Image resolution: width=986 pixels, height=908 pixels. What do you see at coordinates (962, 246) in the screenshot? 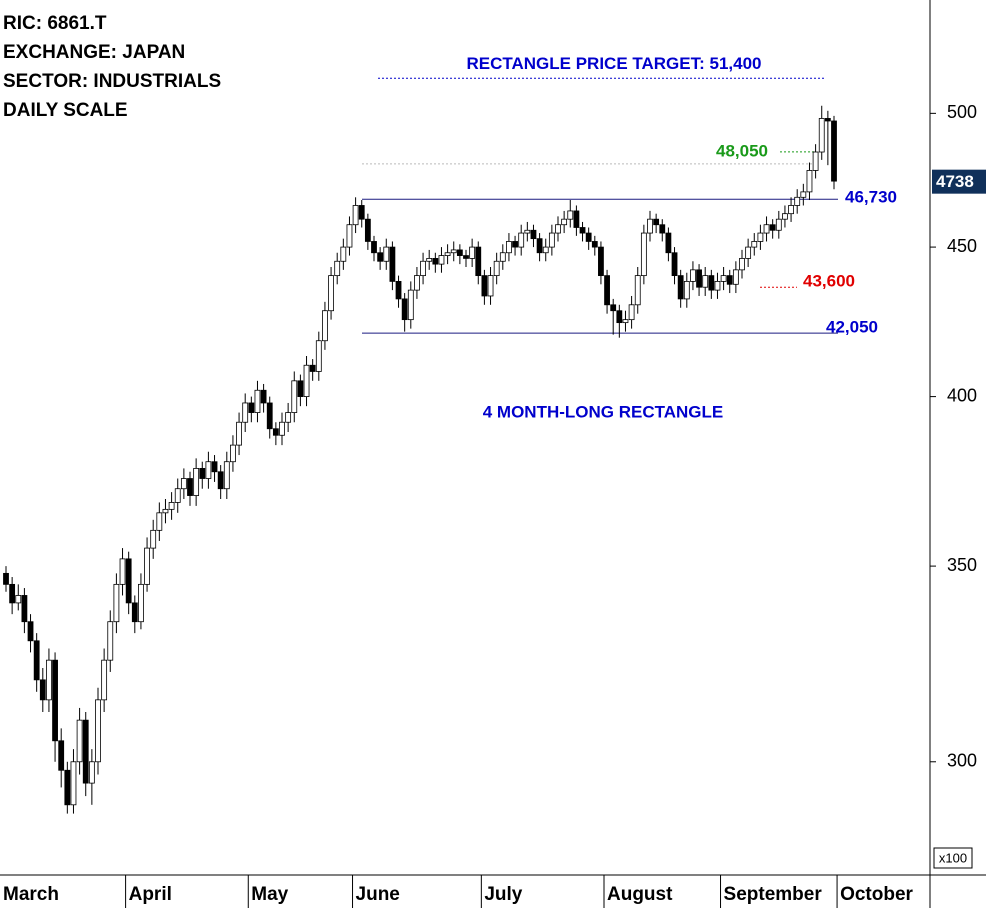
I see `y-tick-label: 450` at bounding box center [962, 246].